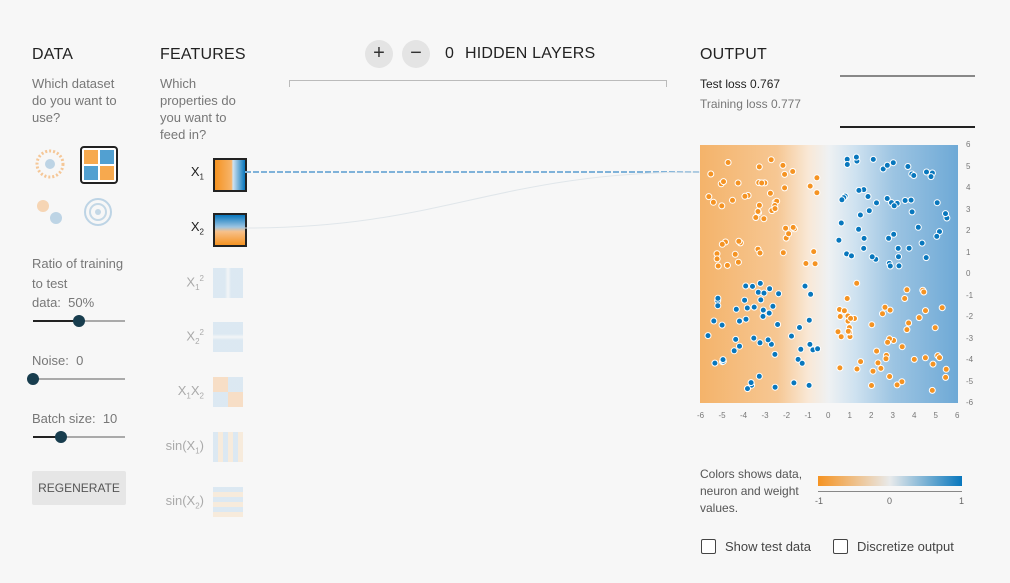  Describe the element at coordinates (890, 489) in the screenshot. I see `legend-axis` at that location.